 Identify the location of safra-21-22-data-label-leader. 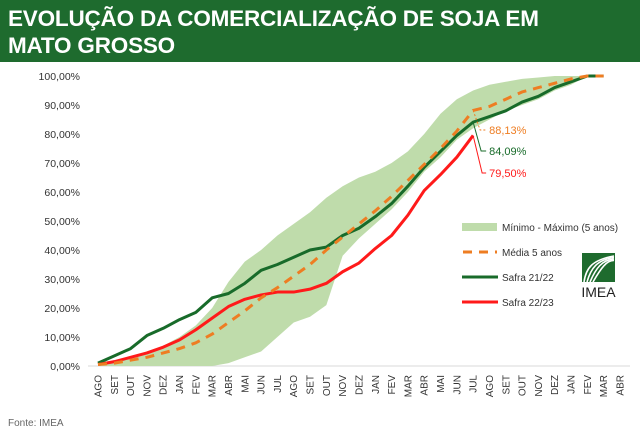
(479, 137).